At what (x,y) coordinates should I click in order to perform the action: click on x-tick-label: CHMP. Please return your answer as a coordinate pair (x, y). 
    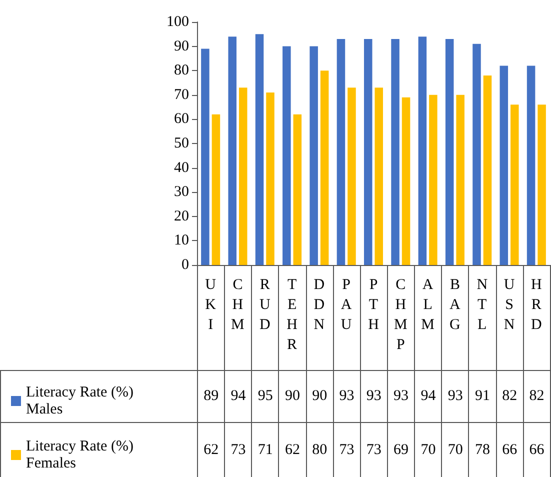
    Looking at the image, I should click on (401, 315).